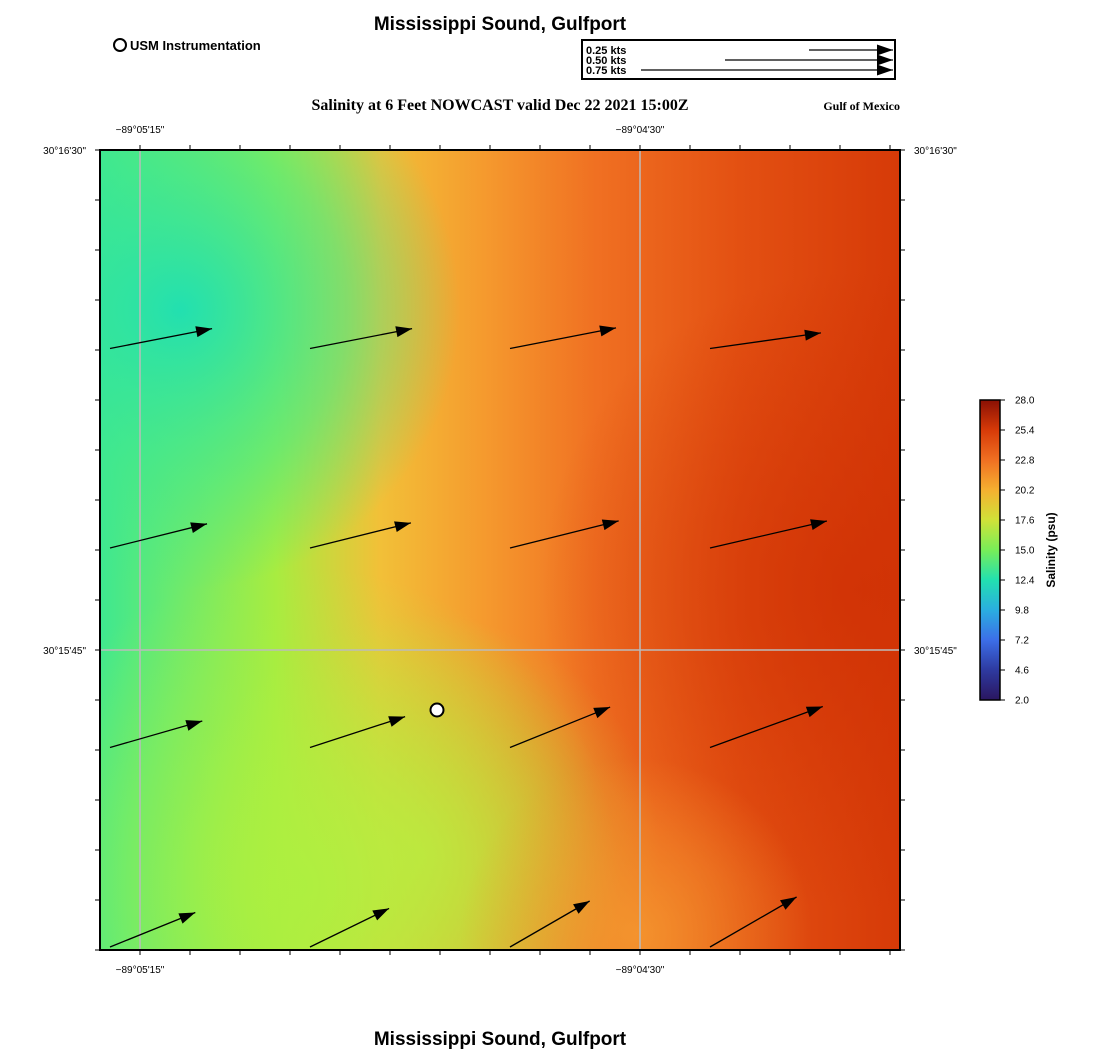 The image size is (1100, 1055). What do you see at coordinates (935, 651) in the screenshot?
I see `lat-label-right-2: 30°15'45"` at bounding box center [935, 651].